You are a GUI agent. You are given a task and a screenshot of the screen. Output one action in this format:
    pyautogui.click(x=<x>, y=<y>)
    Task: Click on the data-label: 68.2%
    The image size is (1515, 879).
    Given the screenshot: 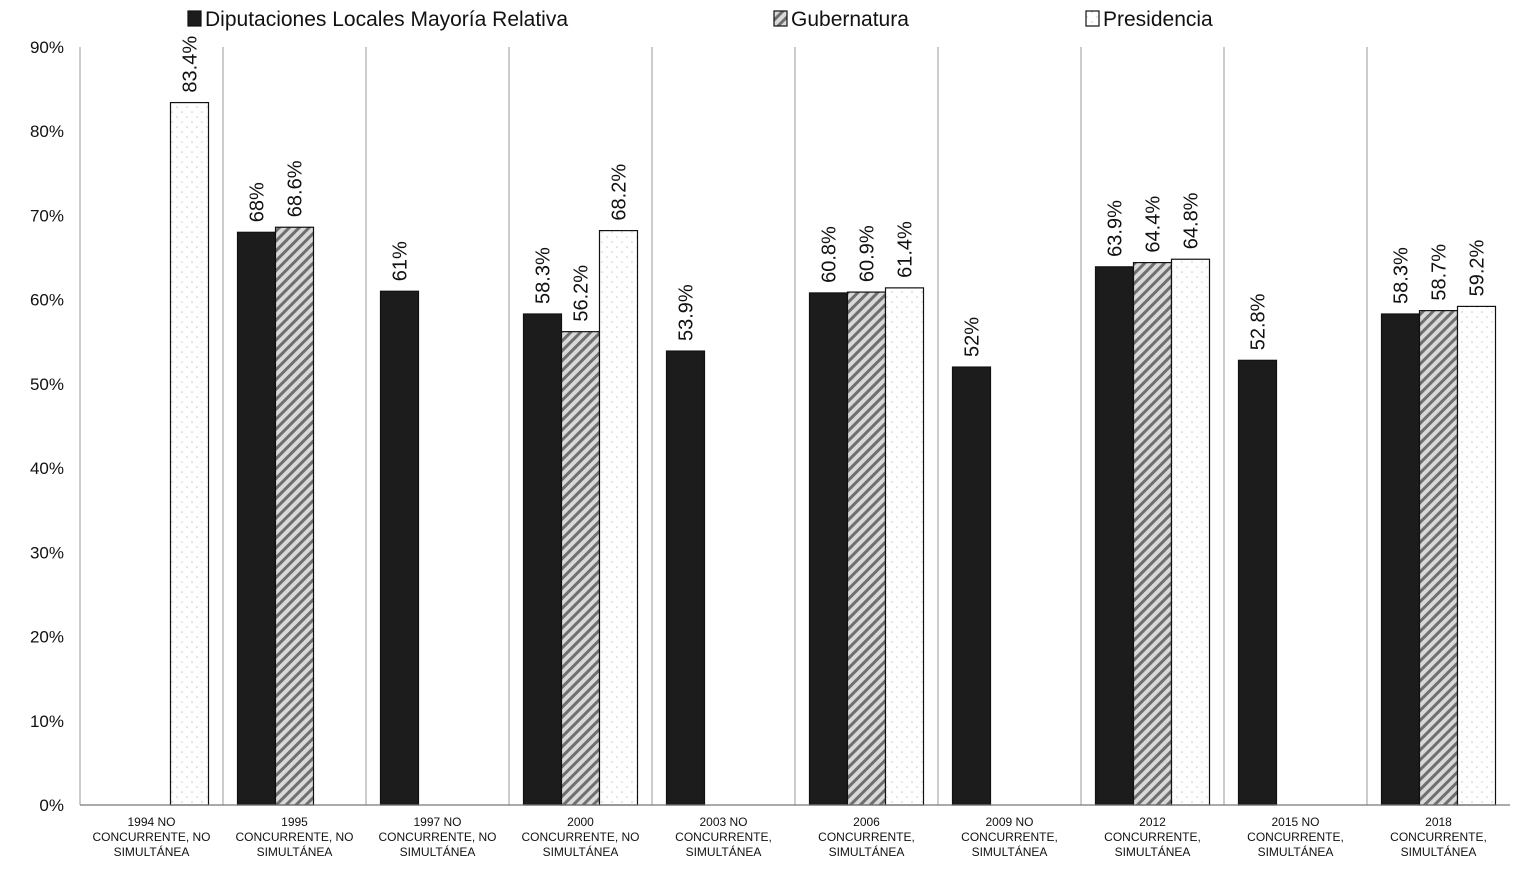 What is the action you would take?
    pyautogui.click(x=620, y=192)
    